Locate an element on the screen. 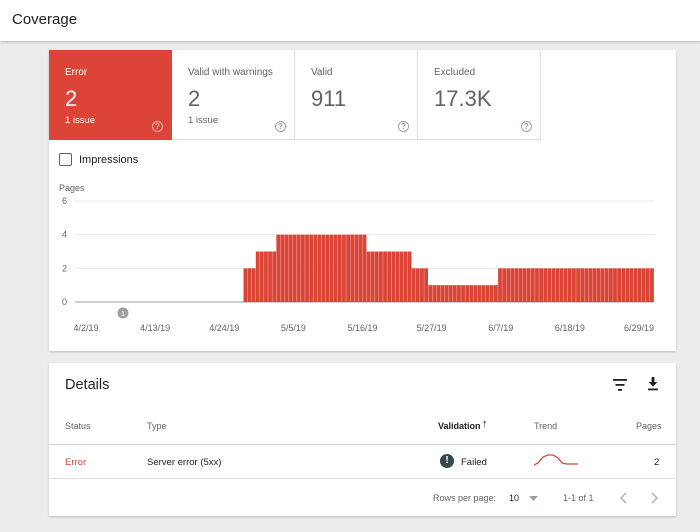 The width and height of the screenshot is (700, 532). x-tick-label: 6/7/19 is located at coordinates (500, 328).